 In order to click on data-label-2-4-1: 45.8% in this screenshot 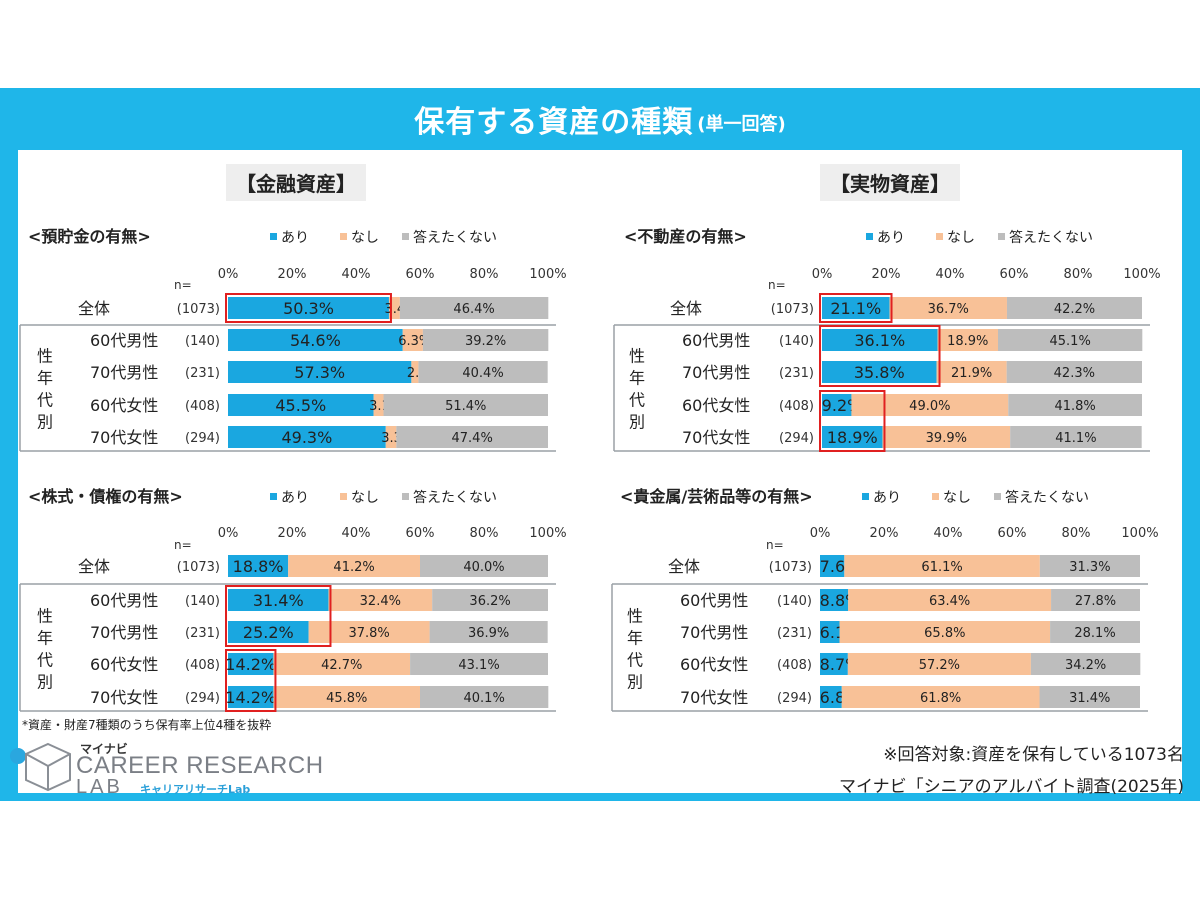, I will do `click(346, 698)`.